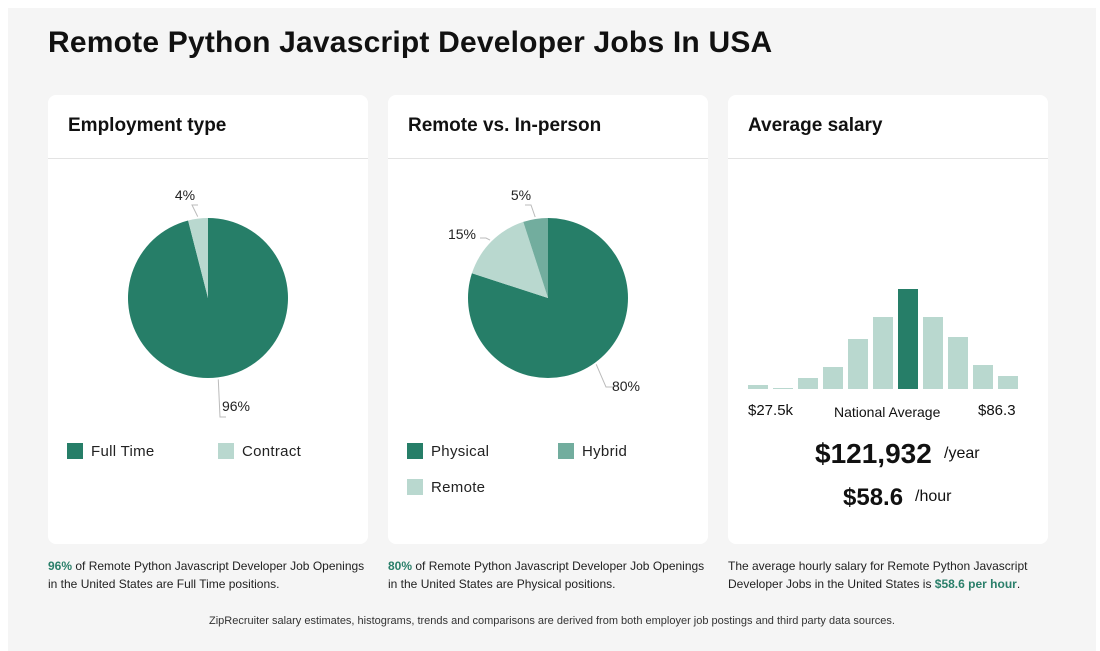  What do you see at coordinates (460, 451) in the screenshot?
I see `legend-label: Physical` at bounding box center [460, 451].